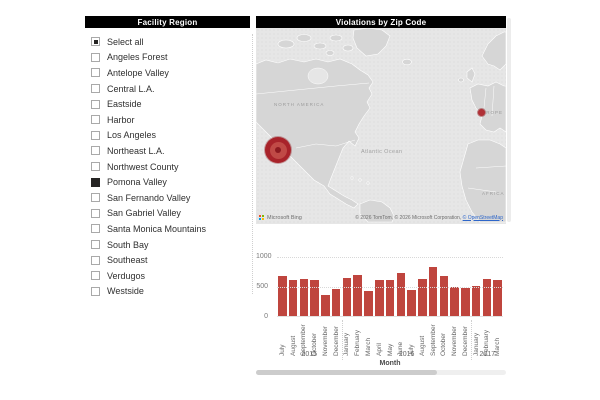 Image resolution: width=600 pixels, height=400 pixels. What do you see at coordinates (166, 136) in the screenshot?
I see `slicer-item-los-angeles: Los Angeles` at bounding box center [166, 136].